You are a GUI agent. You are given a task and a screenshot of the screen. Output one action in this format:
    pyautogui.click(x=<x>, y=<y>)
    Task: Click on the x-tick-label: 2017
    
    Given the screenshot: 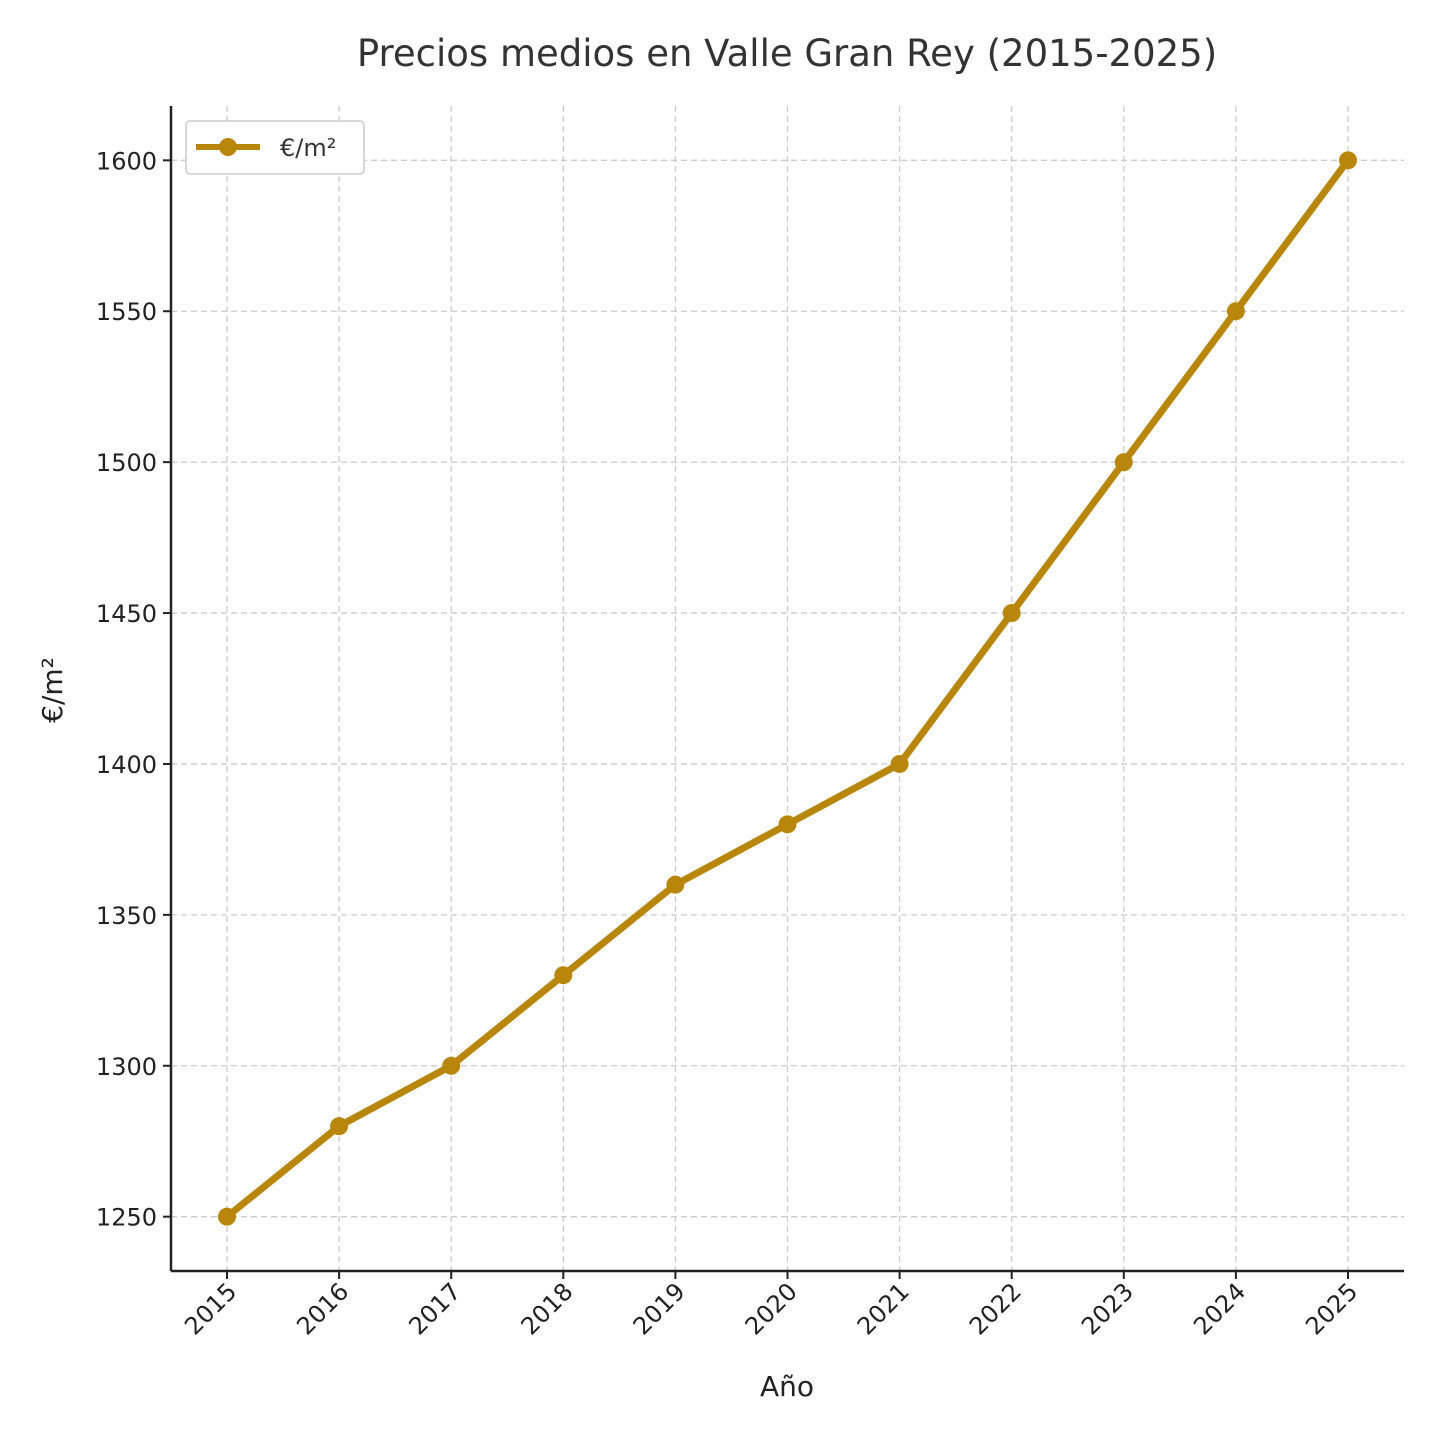 What is the action you would take?
    pyautogui.click(x=434, y=1308)
    